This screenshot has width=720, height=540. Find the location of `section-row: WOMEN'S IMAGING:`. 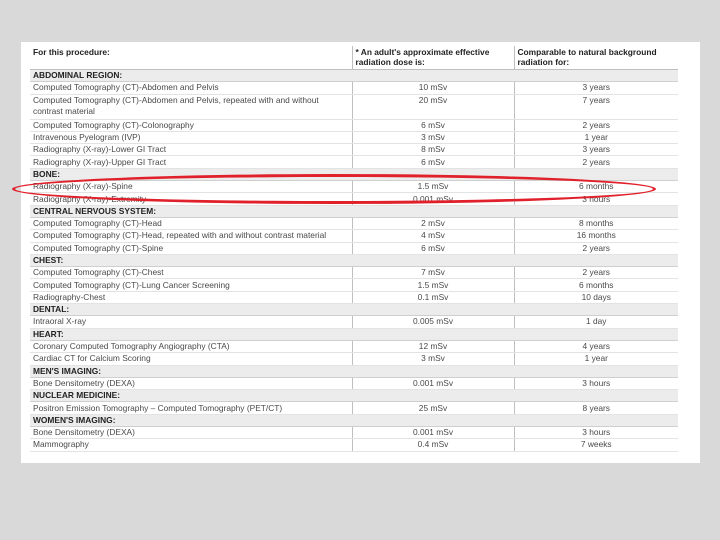

section-row: WOMEN'S IMAGING: is located at coordinates (354, 421).